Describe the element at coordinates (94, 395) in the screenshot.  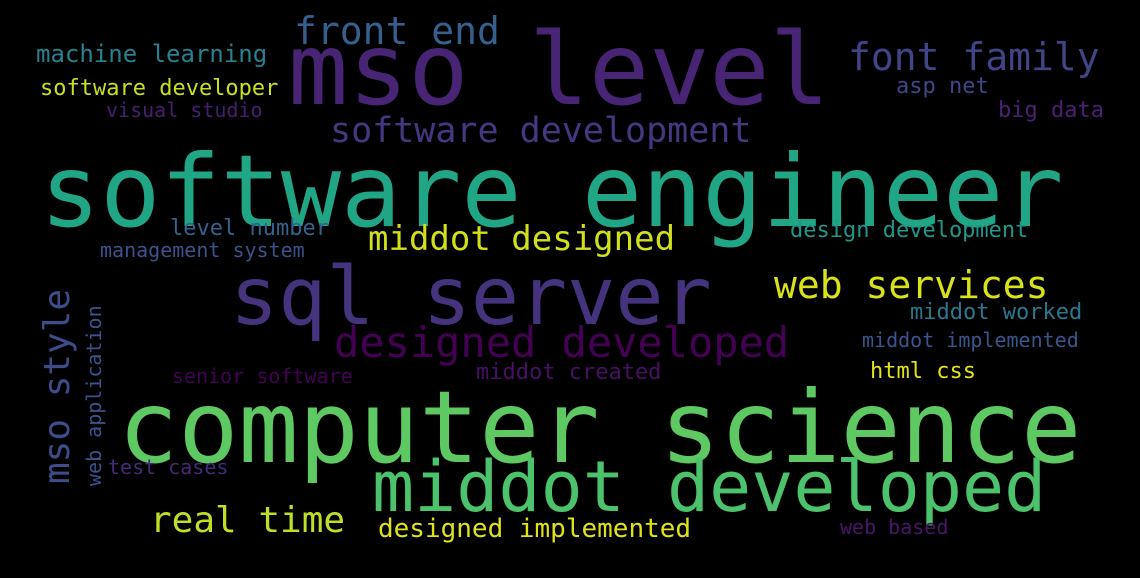
I see `word-web-application: web application` at that location.